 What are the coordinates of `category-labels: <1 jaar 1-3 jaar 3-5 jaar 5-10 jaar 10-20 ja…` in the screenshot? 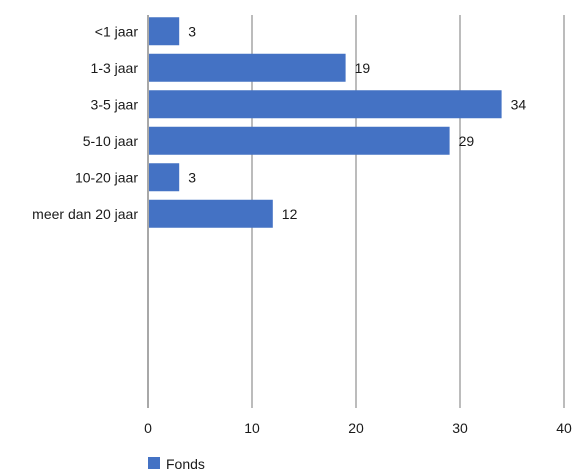 It's located at (85, 122).